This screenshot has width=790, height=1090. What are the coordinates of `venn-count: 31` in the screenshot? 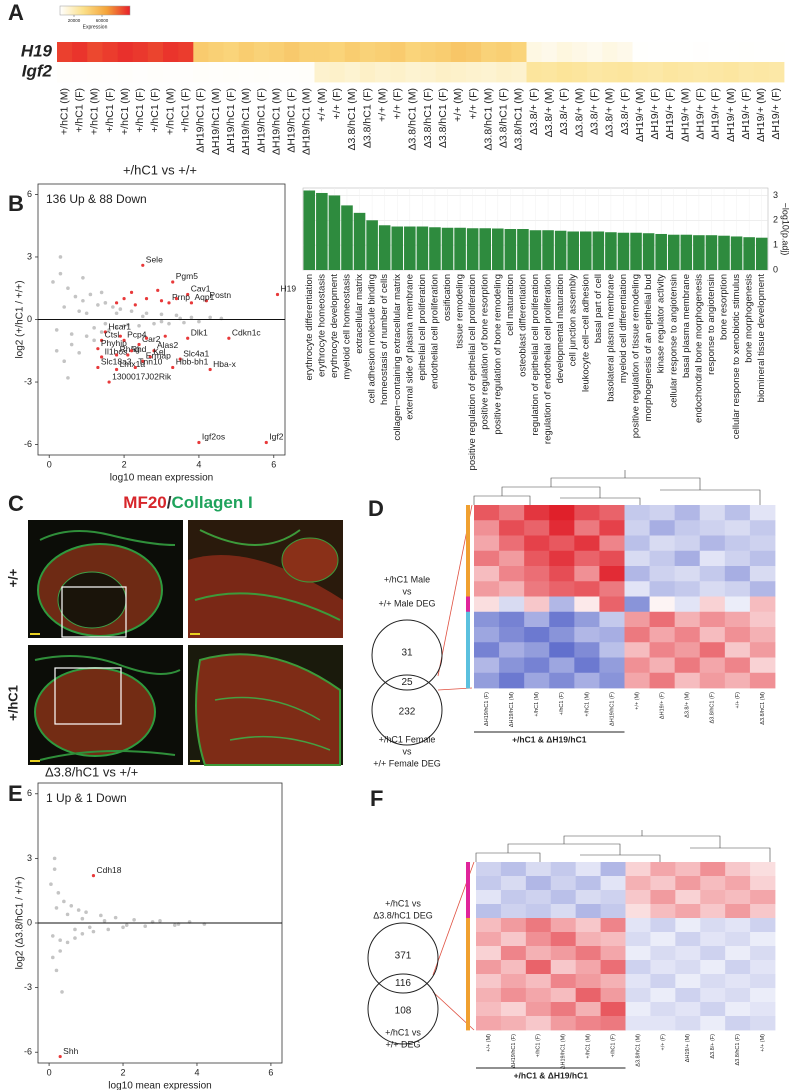 It's located at (407, 653).